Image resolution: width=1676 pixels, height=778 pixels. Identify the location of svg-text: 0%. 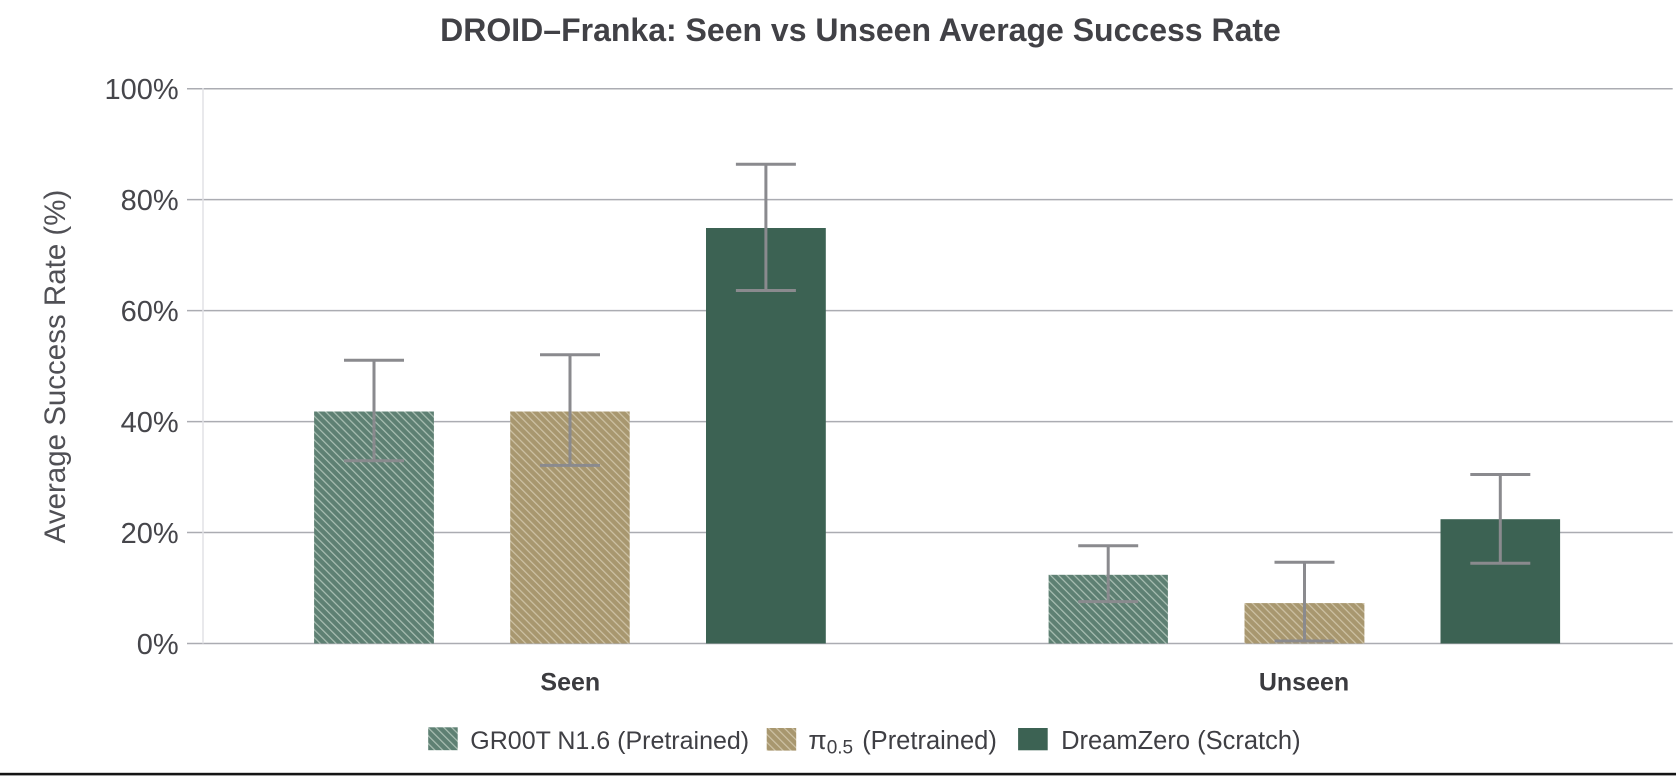
(158, 645).